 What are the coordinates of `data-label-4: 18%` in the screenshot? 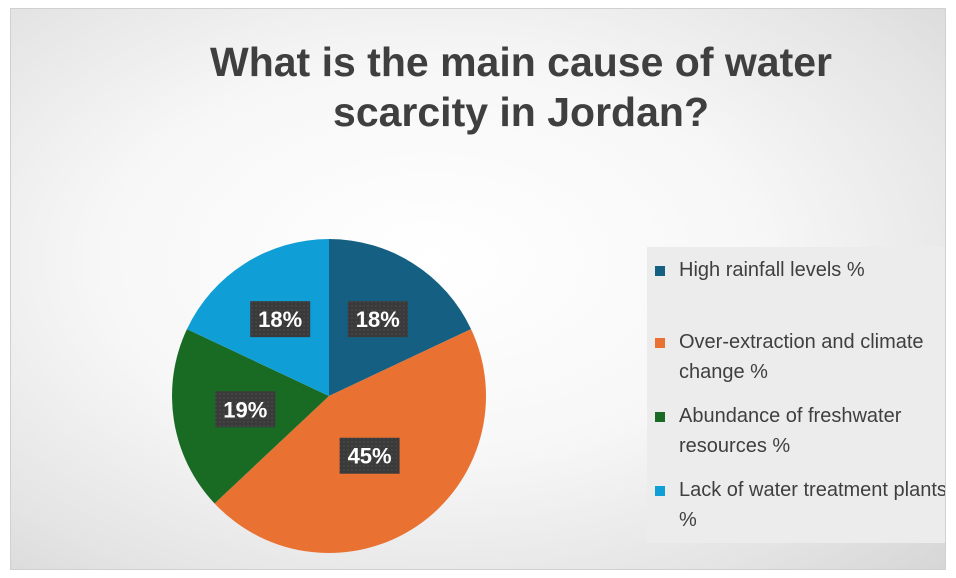 It's located at (280, 319).